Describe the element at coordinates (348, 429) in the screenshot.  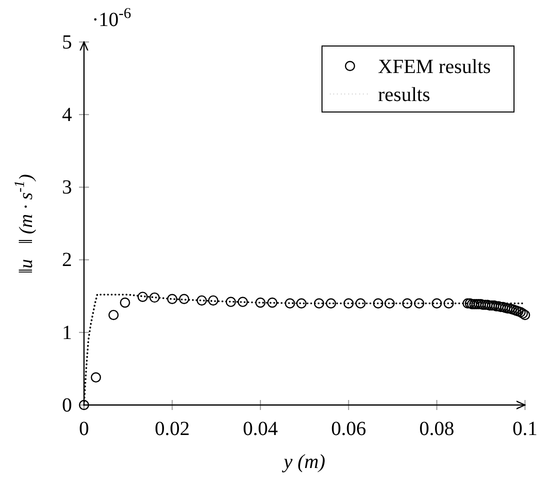
I see `x-tick-label: 0.06` at that location.